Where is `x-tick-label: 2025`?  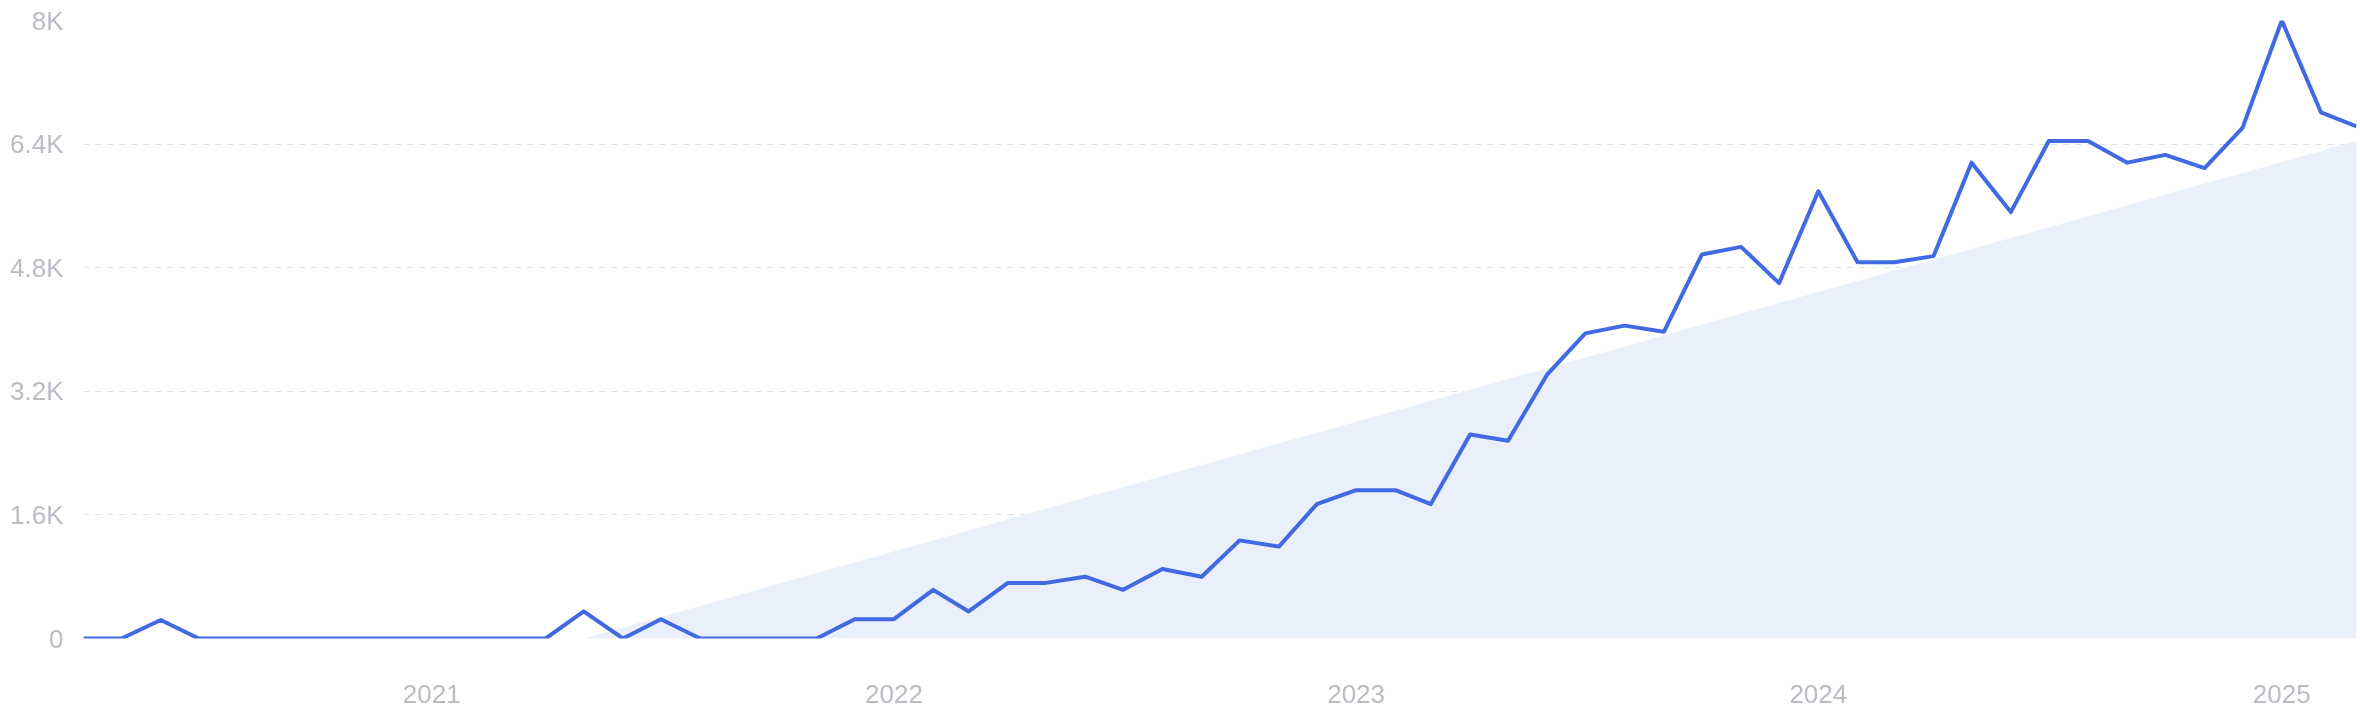
x-tick-label: 2025 is located at coordinates (2281, 693).